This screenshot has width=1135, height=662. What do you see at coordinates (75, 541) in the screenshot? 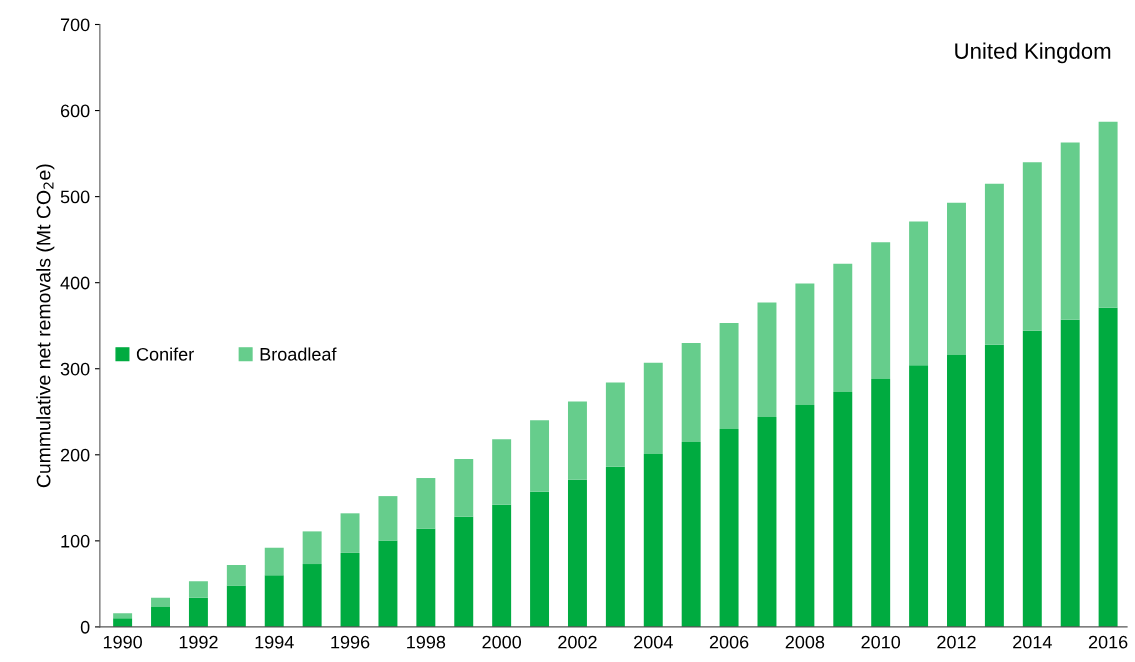
I see `y-tick-label: 100` at bounding box center [75, 541].